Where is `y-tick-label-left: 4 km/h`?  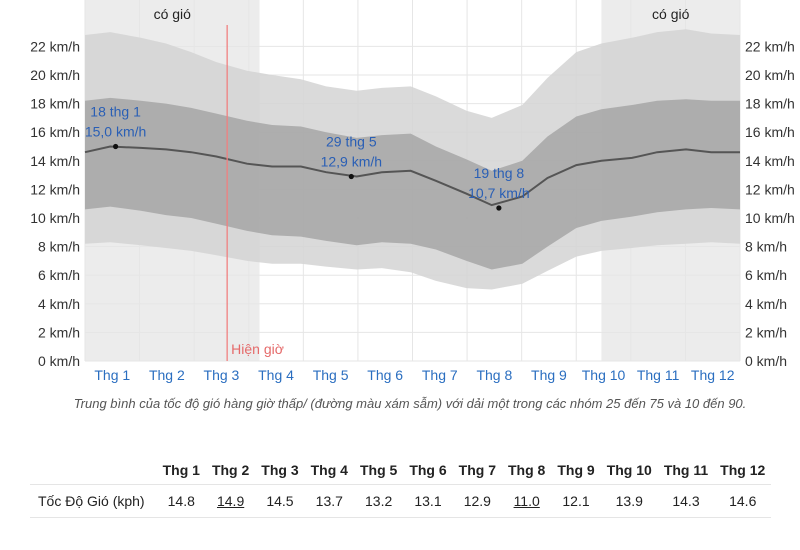
y-tick-label-left: 4 km/h is located at coordinates (59, 304).